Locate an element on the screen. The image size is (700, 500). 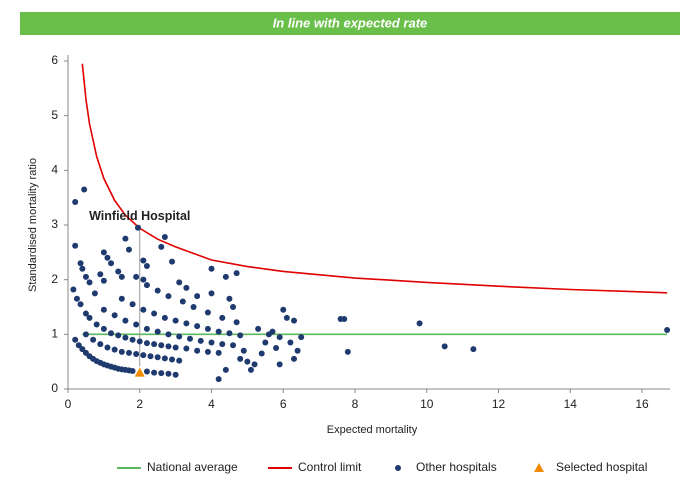
legend-label: Control limit is located at coordinates (330, 467).